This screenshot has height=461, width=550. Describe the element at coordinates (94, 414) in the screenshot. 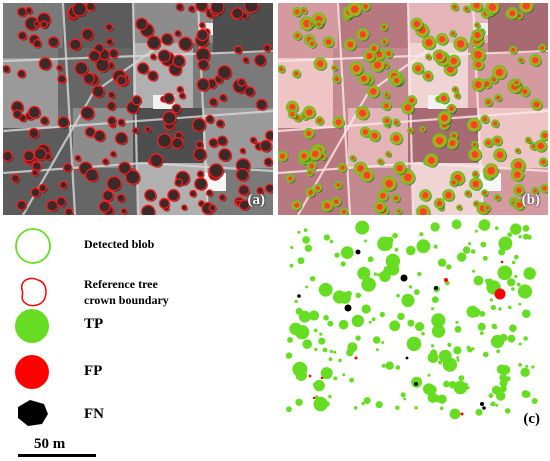

I see `legend-fn-label: FN` at that location.